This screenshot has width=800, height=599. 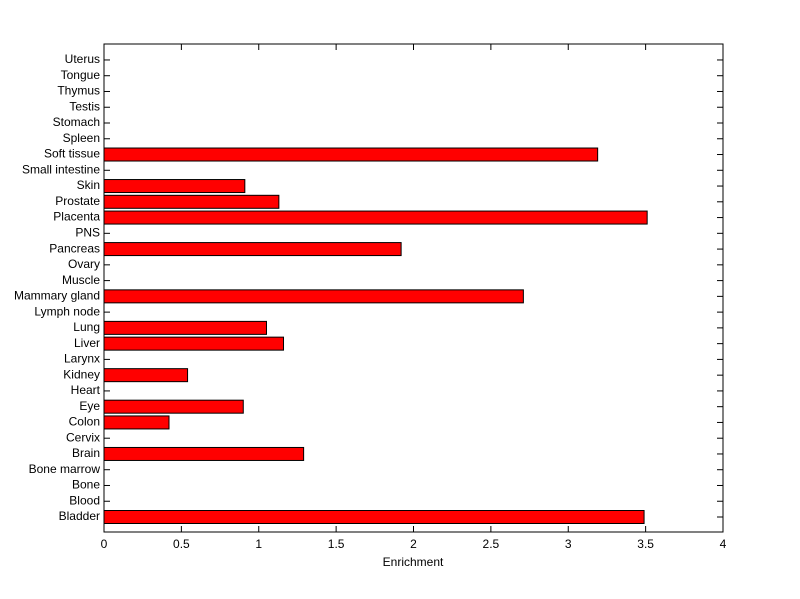 I want to click on y-tick-label: Bladder, so click(x=79, y=516).